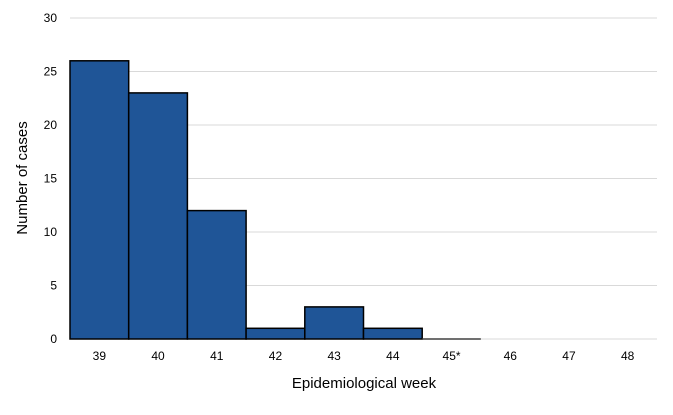 This screenshot has width=673, height=415. I want to click on x-tick-label: 41, so click(217, 356).